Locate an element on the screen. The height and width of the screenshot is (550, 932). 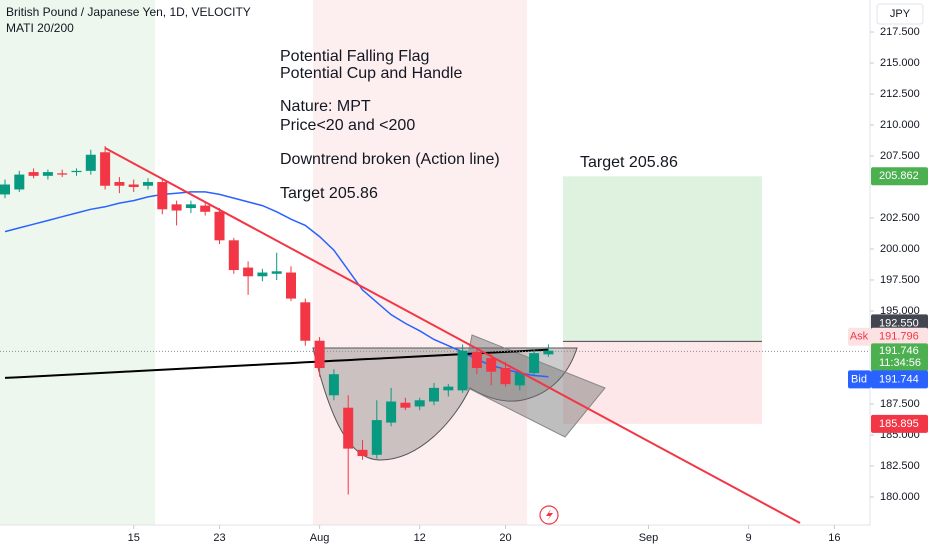
currency-button is located at coordinates (900, 14).